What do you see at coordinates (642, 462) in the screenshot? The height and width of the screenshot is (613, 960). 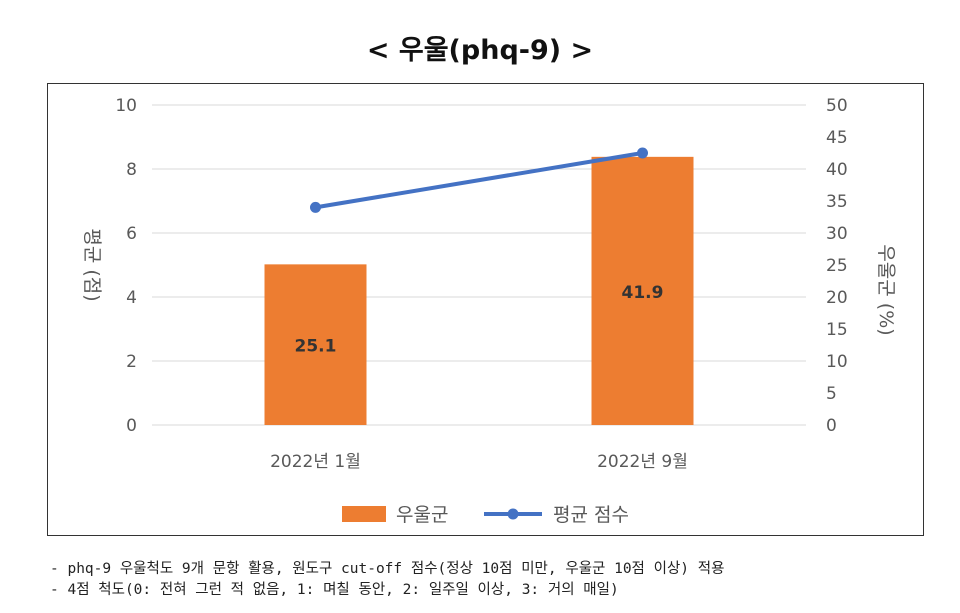 I see `category-label: 2022년 9월` at bounding box center [642, 462].